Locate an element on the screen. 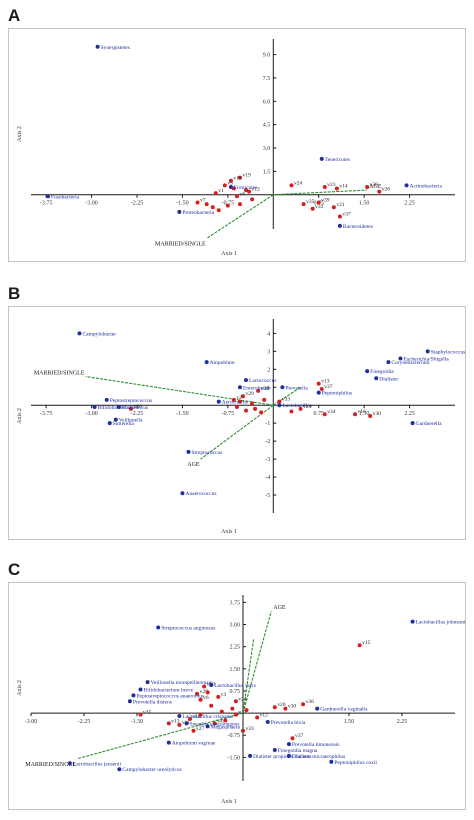 Image resolution: width=474 pixels, height=820 pixels. x-tick-label: -1.50 is located at coordinates (137, 722).